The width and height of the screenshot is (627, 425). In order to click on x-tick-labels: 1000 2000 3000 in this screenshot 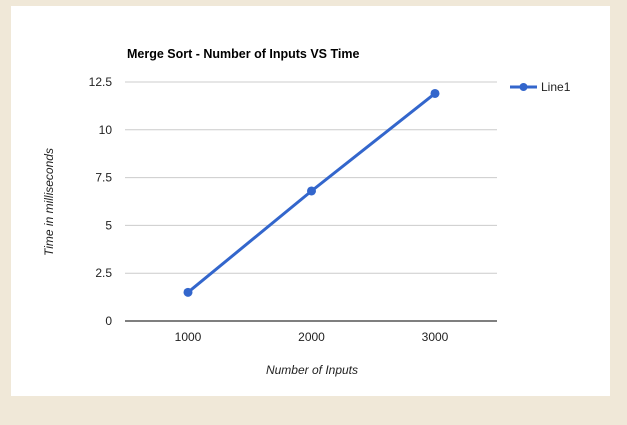, I will do `click(312, 337)`.